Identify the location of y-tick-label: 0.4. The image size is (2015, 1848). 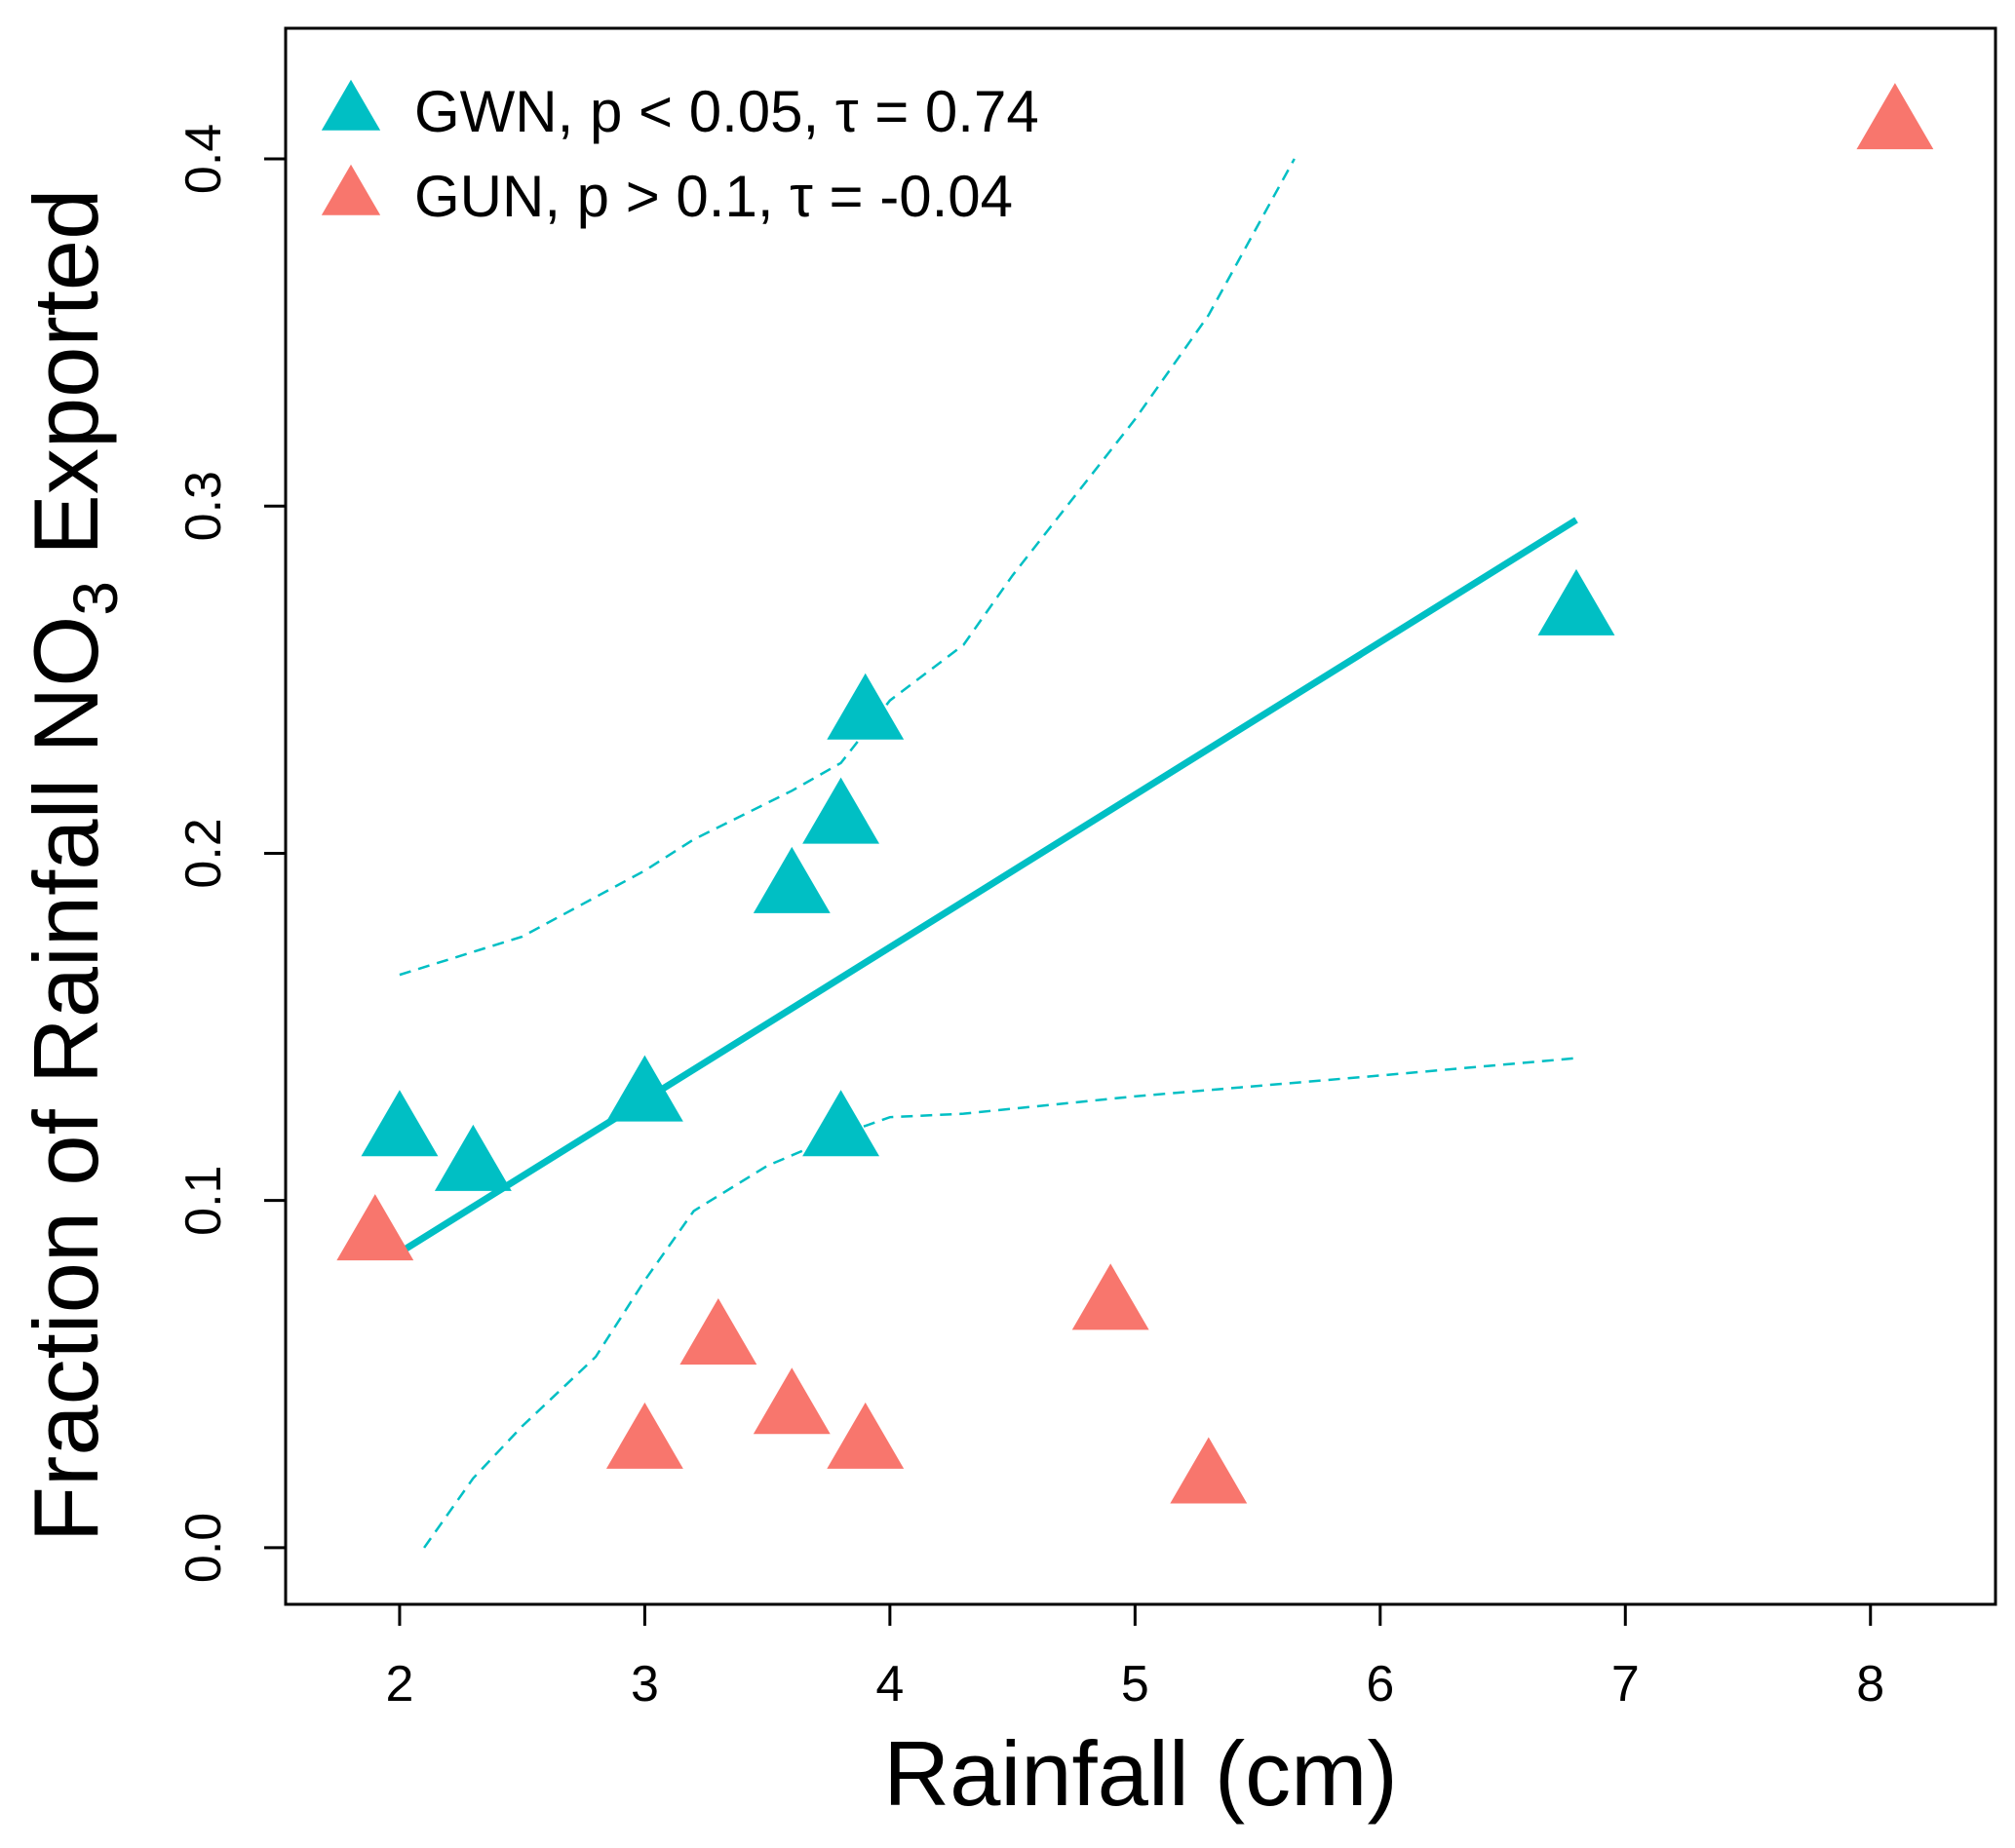
(204, 159).